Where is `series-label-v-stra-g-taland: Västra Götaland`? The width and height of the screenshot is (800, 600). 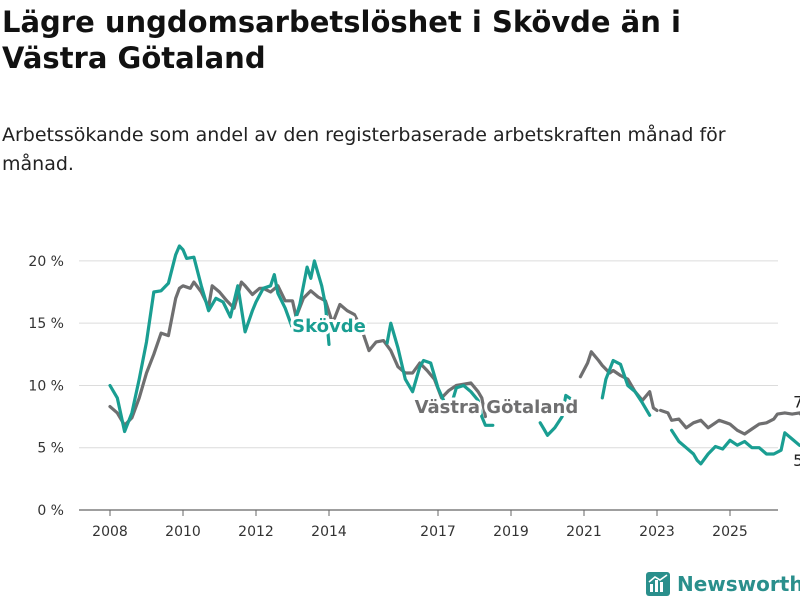 series-label-v-stra-g-taland: Västra Götaland is located at coordinates (497, 407).